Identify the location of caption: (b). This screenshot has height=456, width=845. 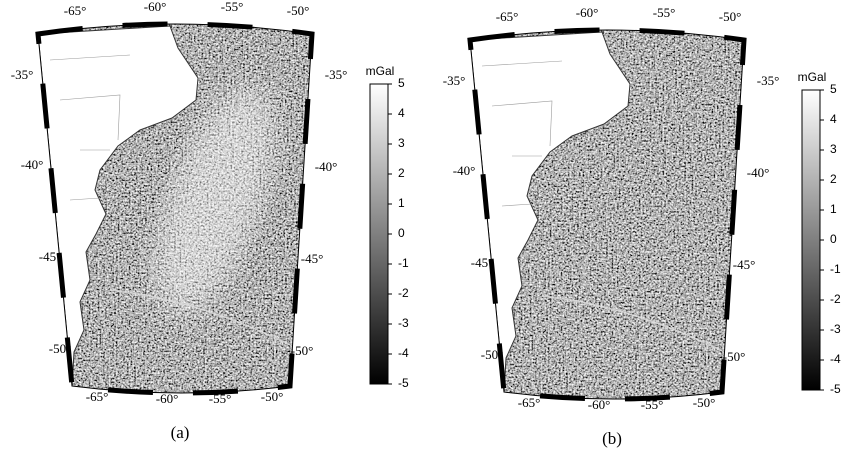
(612, 438).